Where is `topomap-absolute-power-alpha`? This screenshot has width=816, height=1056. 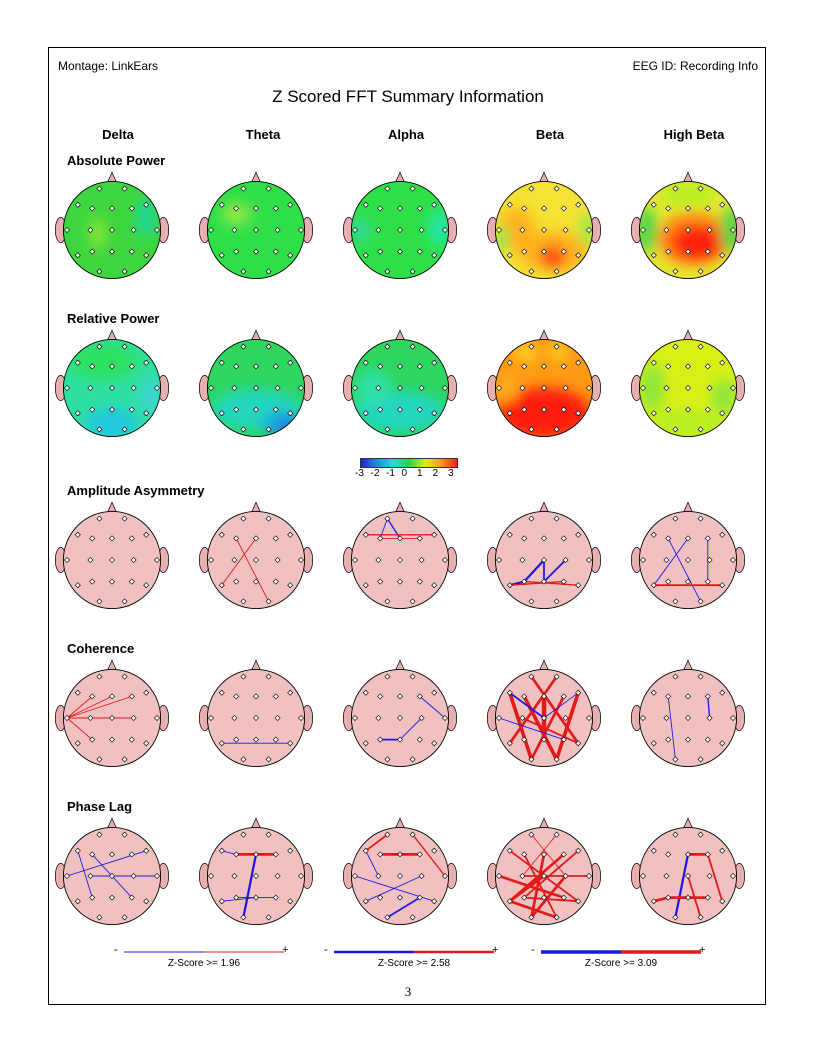
topomap-absolute-power-alpha is located at coordinates (400, 225).